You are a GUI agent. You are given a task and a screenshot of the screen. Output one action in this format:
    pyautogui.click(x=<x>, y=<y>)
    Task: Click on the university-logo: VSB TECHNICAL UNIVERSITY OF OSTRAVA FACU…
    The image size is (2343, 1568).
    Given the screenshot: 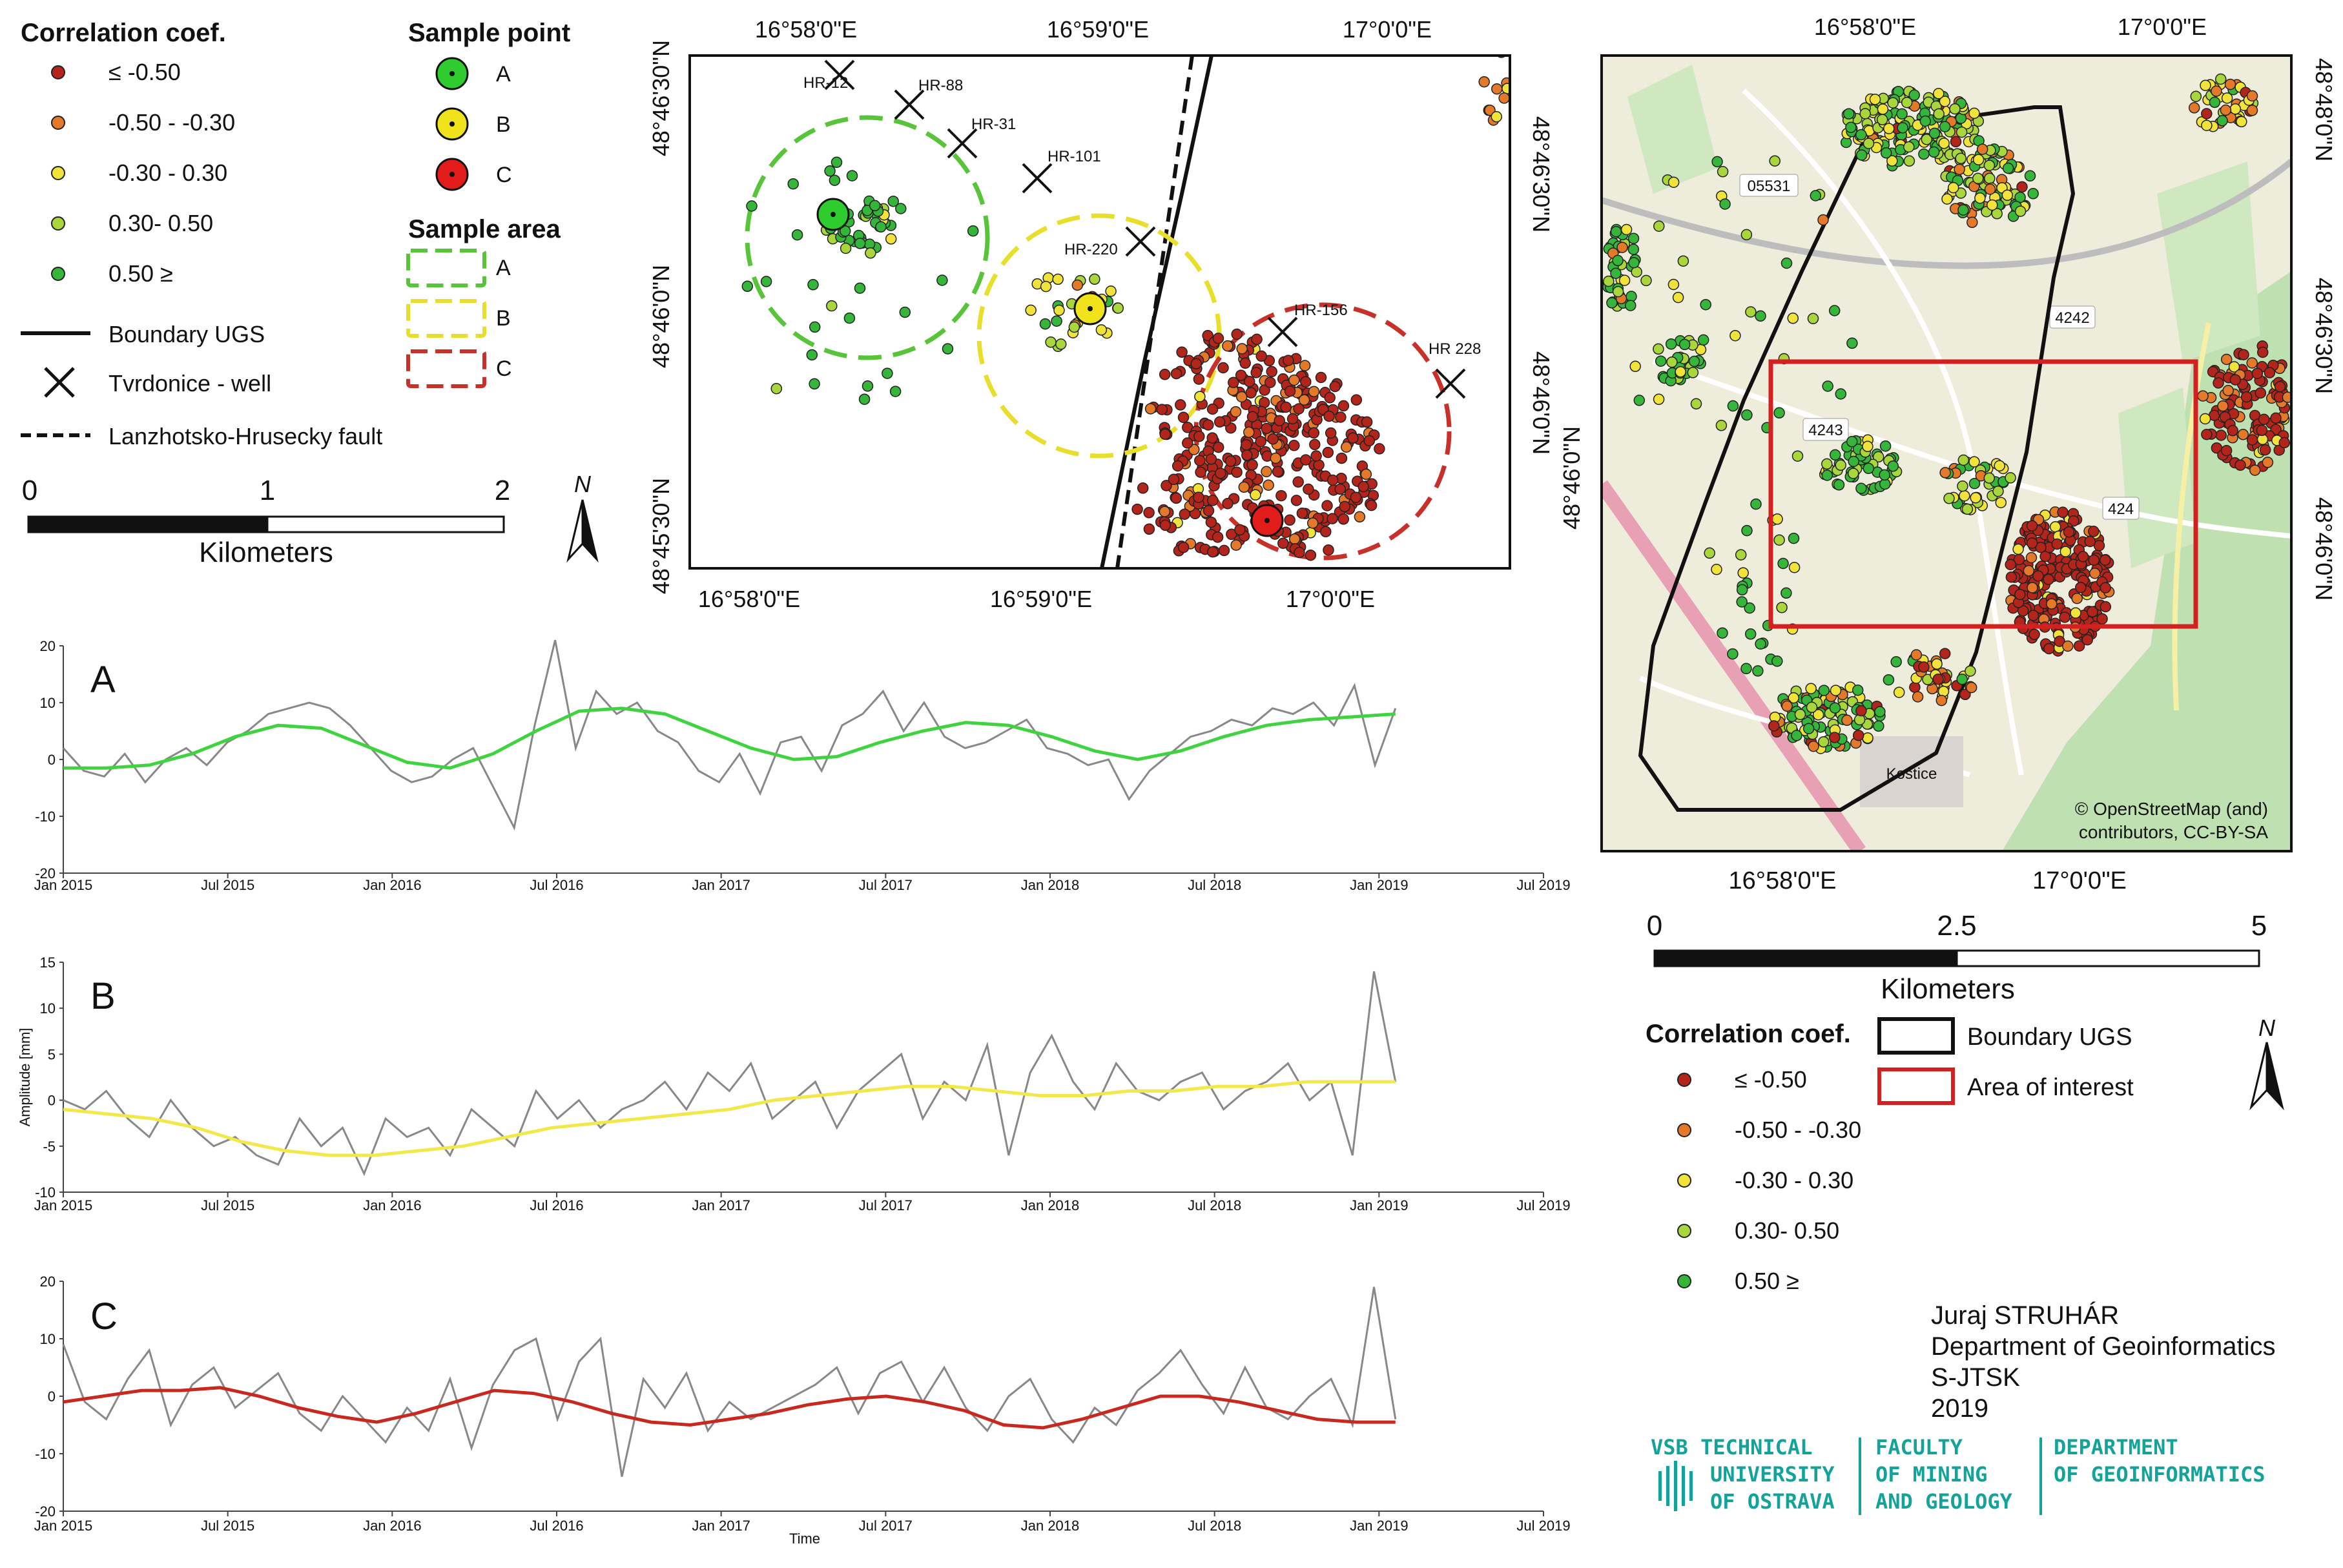 What is the action you would take?
    pyautogui.click(x=1958, y=1475)
    